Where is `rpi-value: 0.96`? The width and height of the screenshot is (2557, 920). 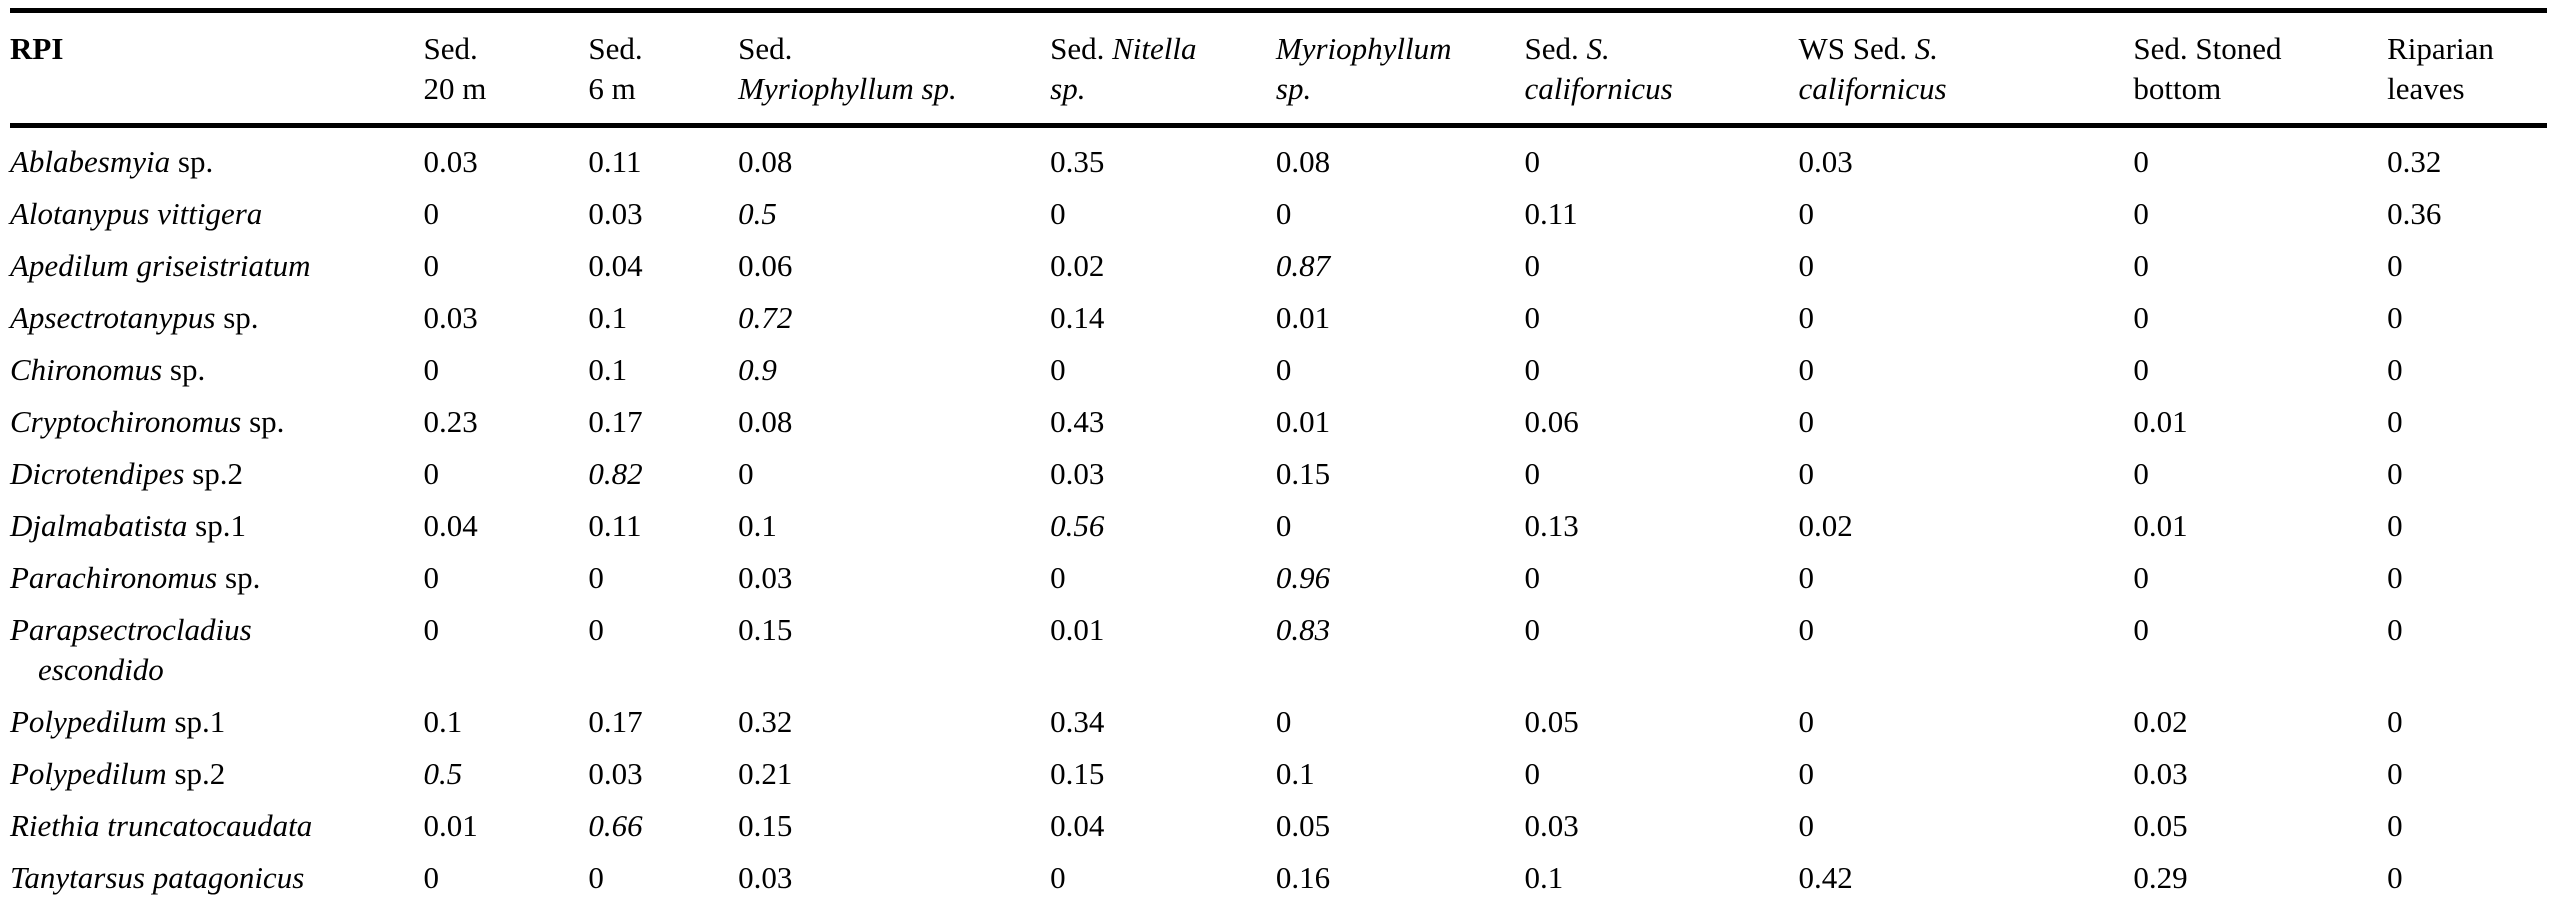 rpi-value: 0.96 is located at coordinates (1303, 577).